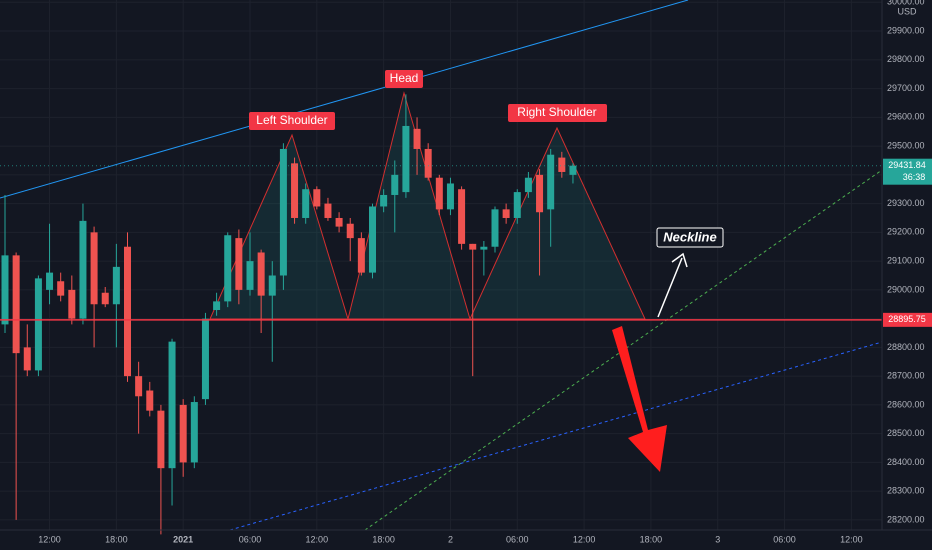  Describe the element at coordinates (906, 30) in the screenshot. I see `y-tick-label: 29900.00` at that location.